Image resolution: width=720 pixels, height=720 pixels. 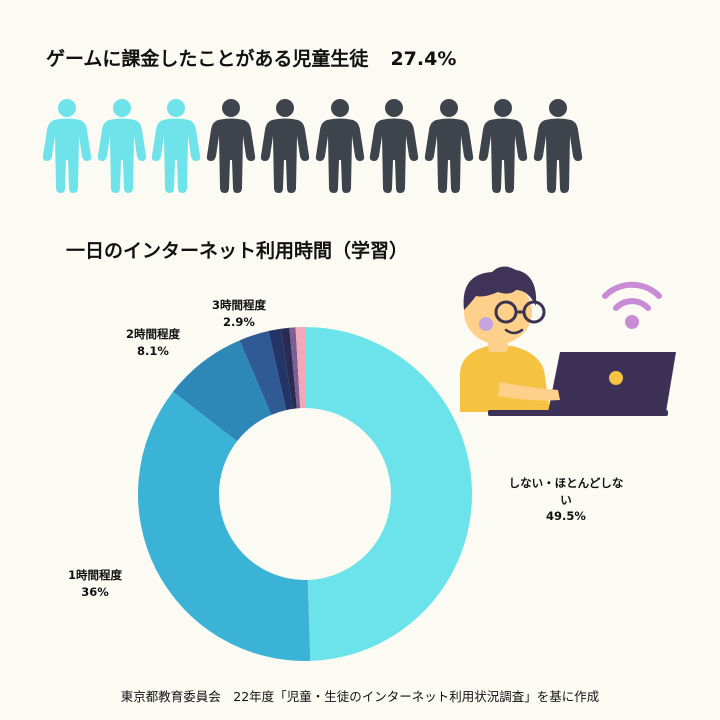 I want to click on slice-label-0: しない・ほとんどしない 49.5%, so click(x=566, y=500).